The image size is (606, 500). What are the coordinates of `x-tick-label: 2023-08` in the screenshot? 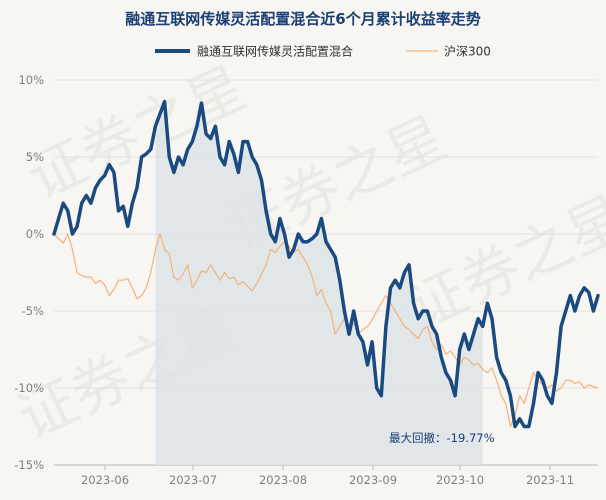 It's located at (283, 480).